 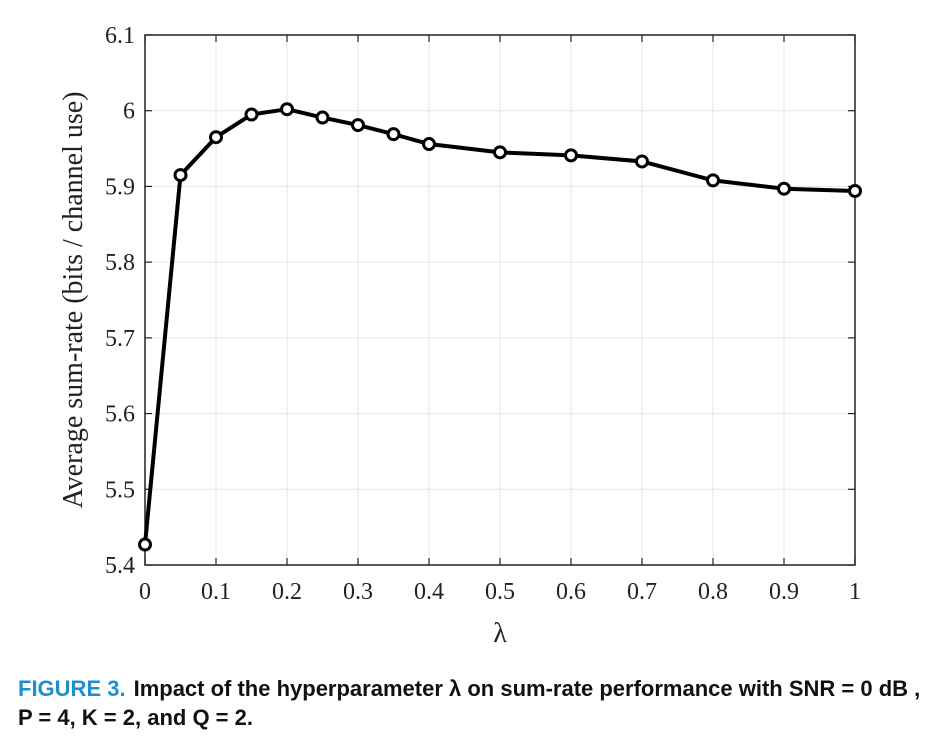 I want to click on x-tick-label: 0.4, so click(x=429, y=592).